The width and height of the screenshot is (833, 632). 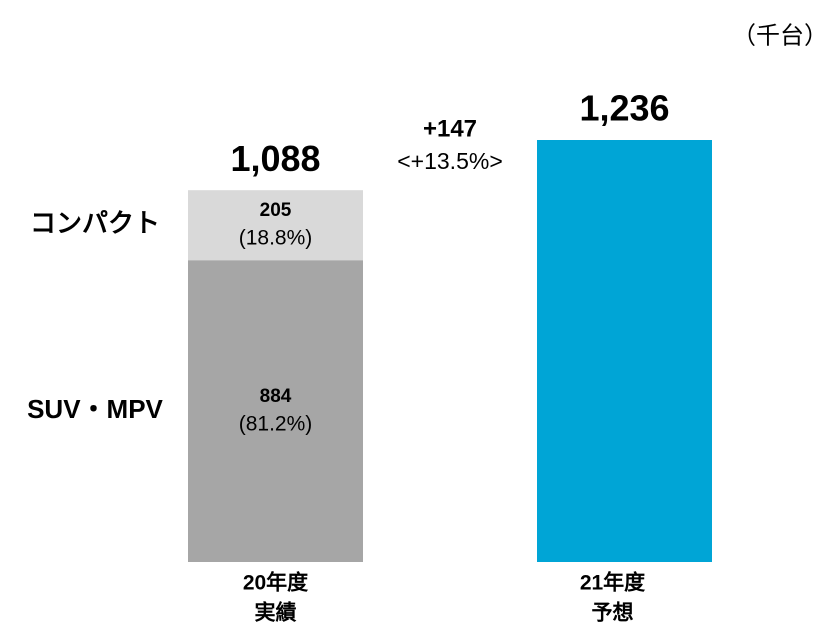 What do you see at coordinates (275, 158) in the screenshot?
I see `total-label: 1,088` at bounding box center [275, 158].